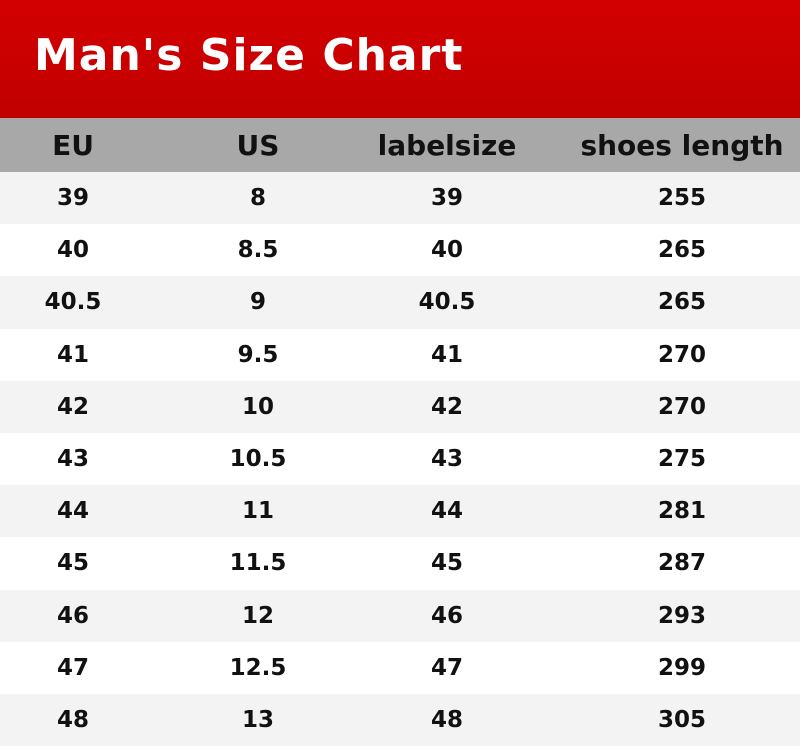  What do you see at coordinates (447, 459) in the screenshot?
I see `cell-labelsize: 43` at bounding box center [447, 459].